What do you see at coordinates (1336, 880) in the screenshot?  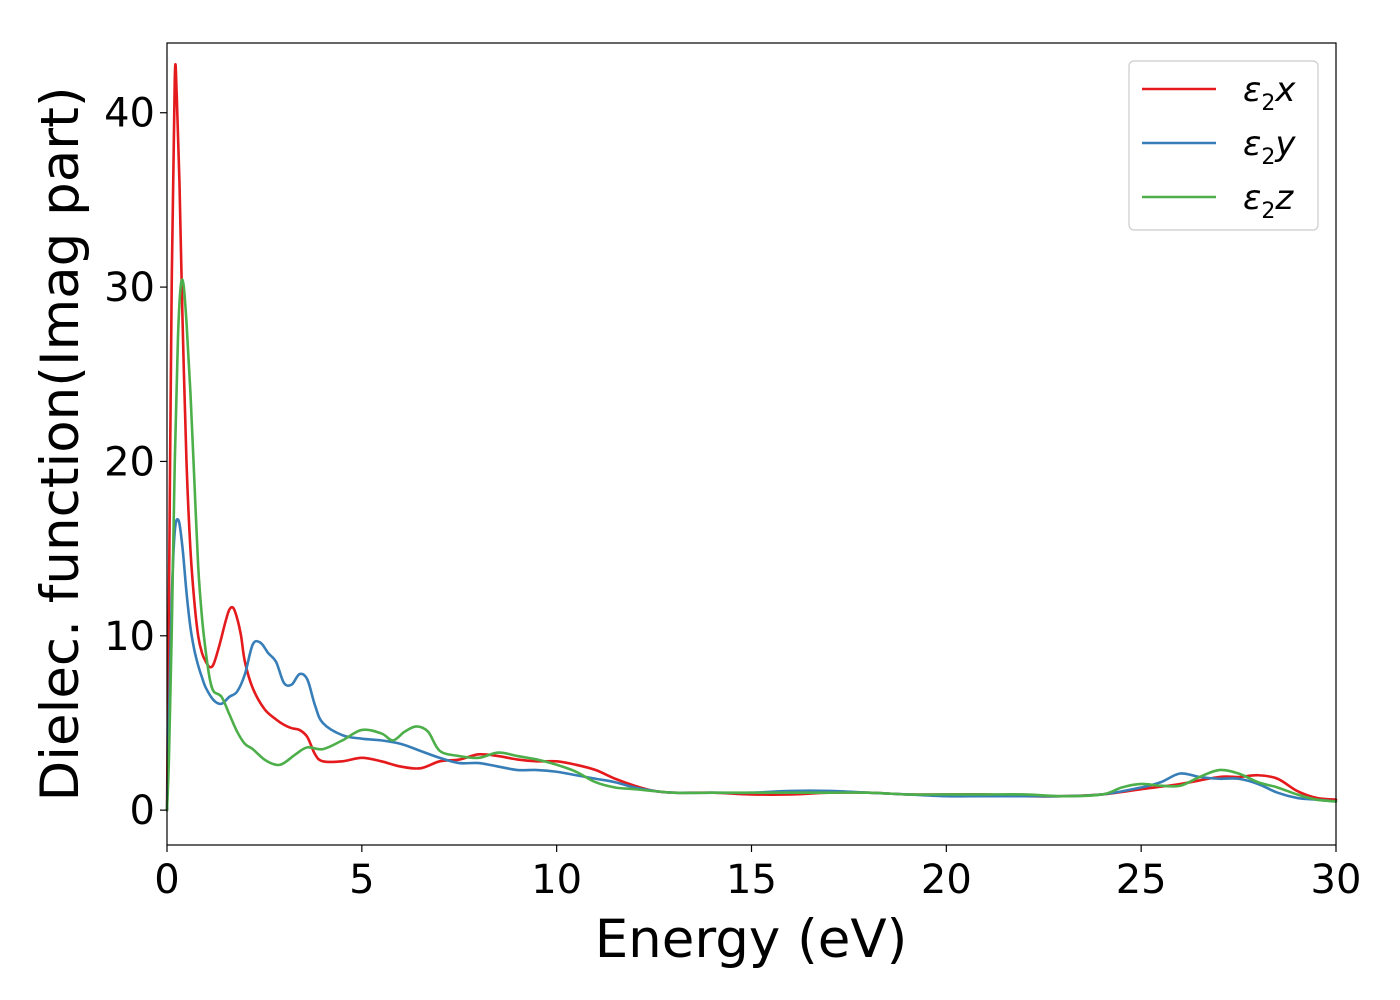 I see `x-tick-label: 30` at bounding box center [1336, 880].